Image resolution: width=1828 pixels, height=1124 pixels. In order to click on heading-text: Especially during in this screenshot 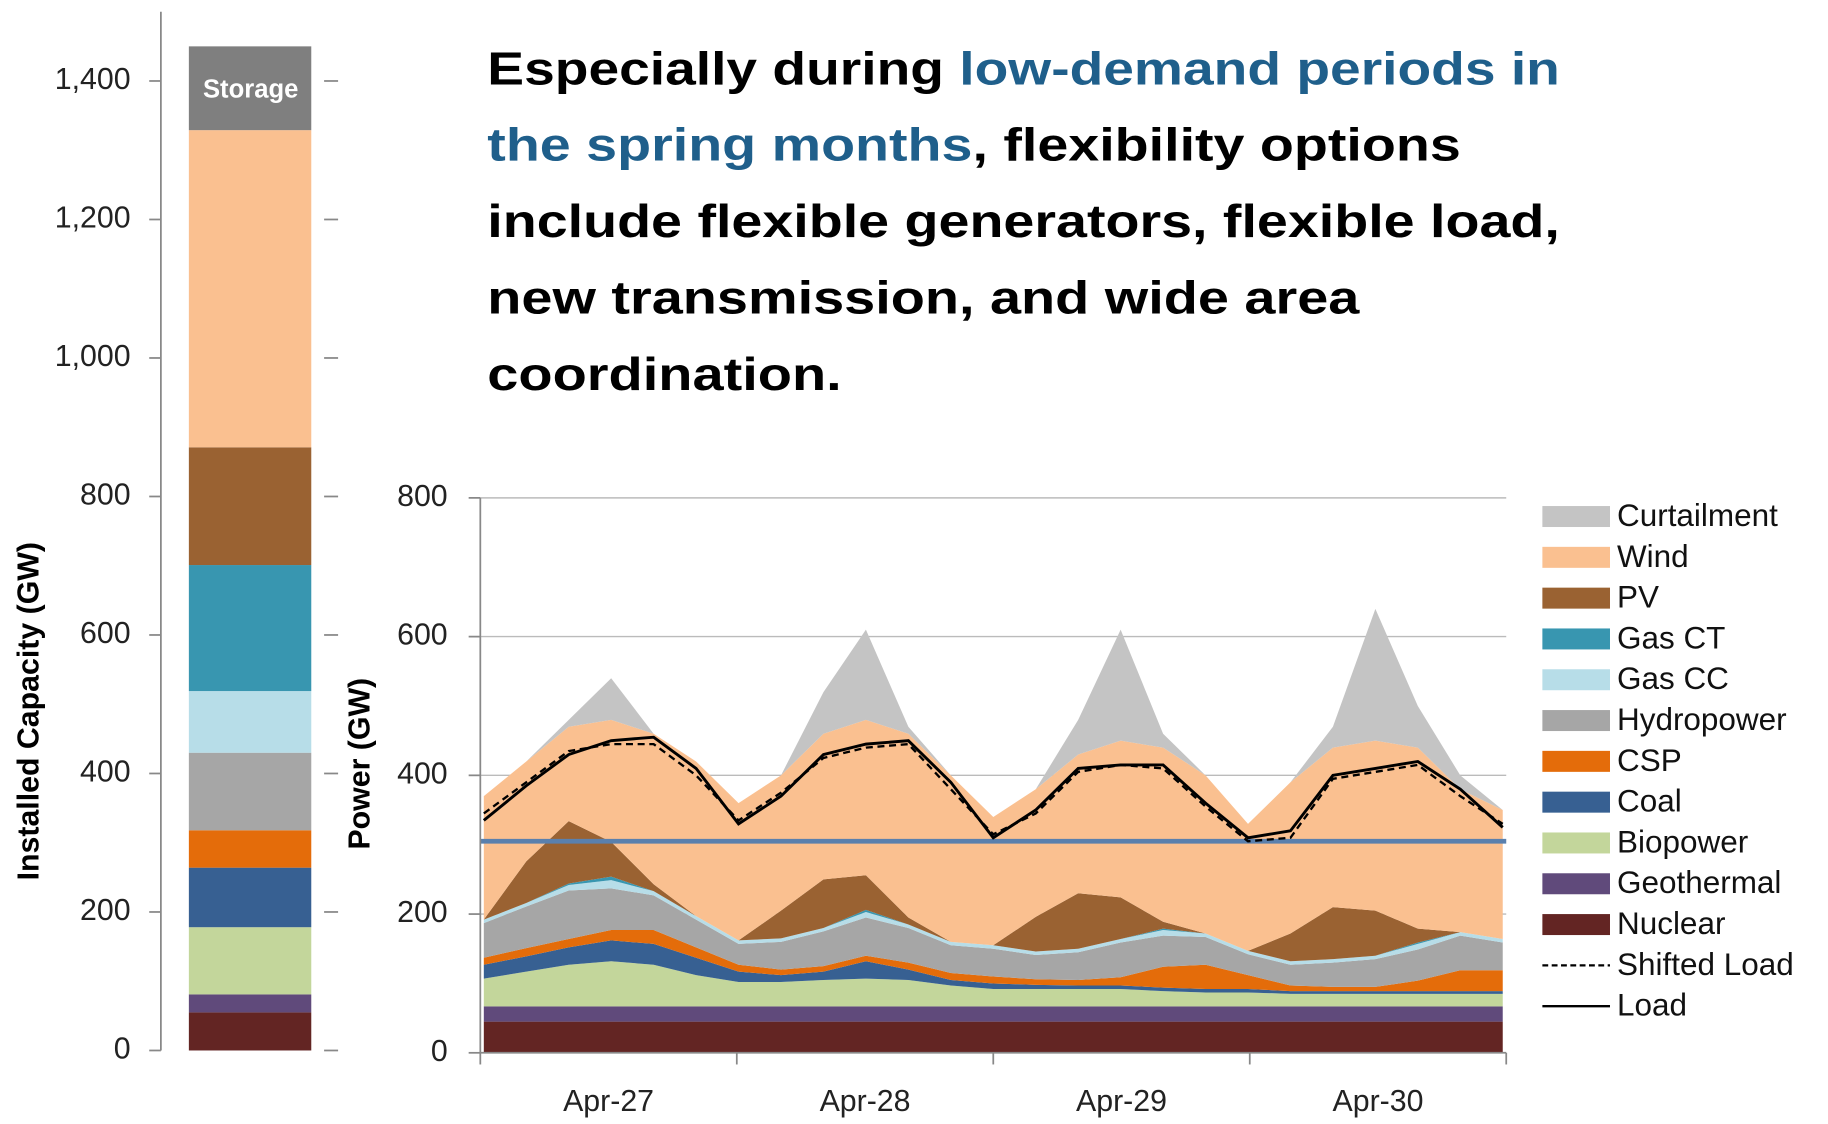, I will do `click(723, 69)`.